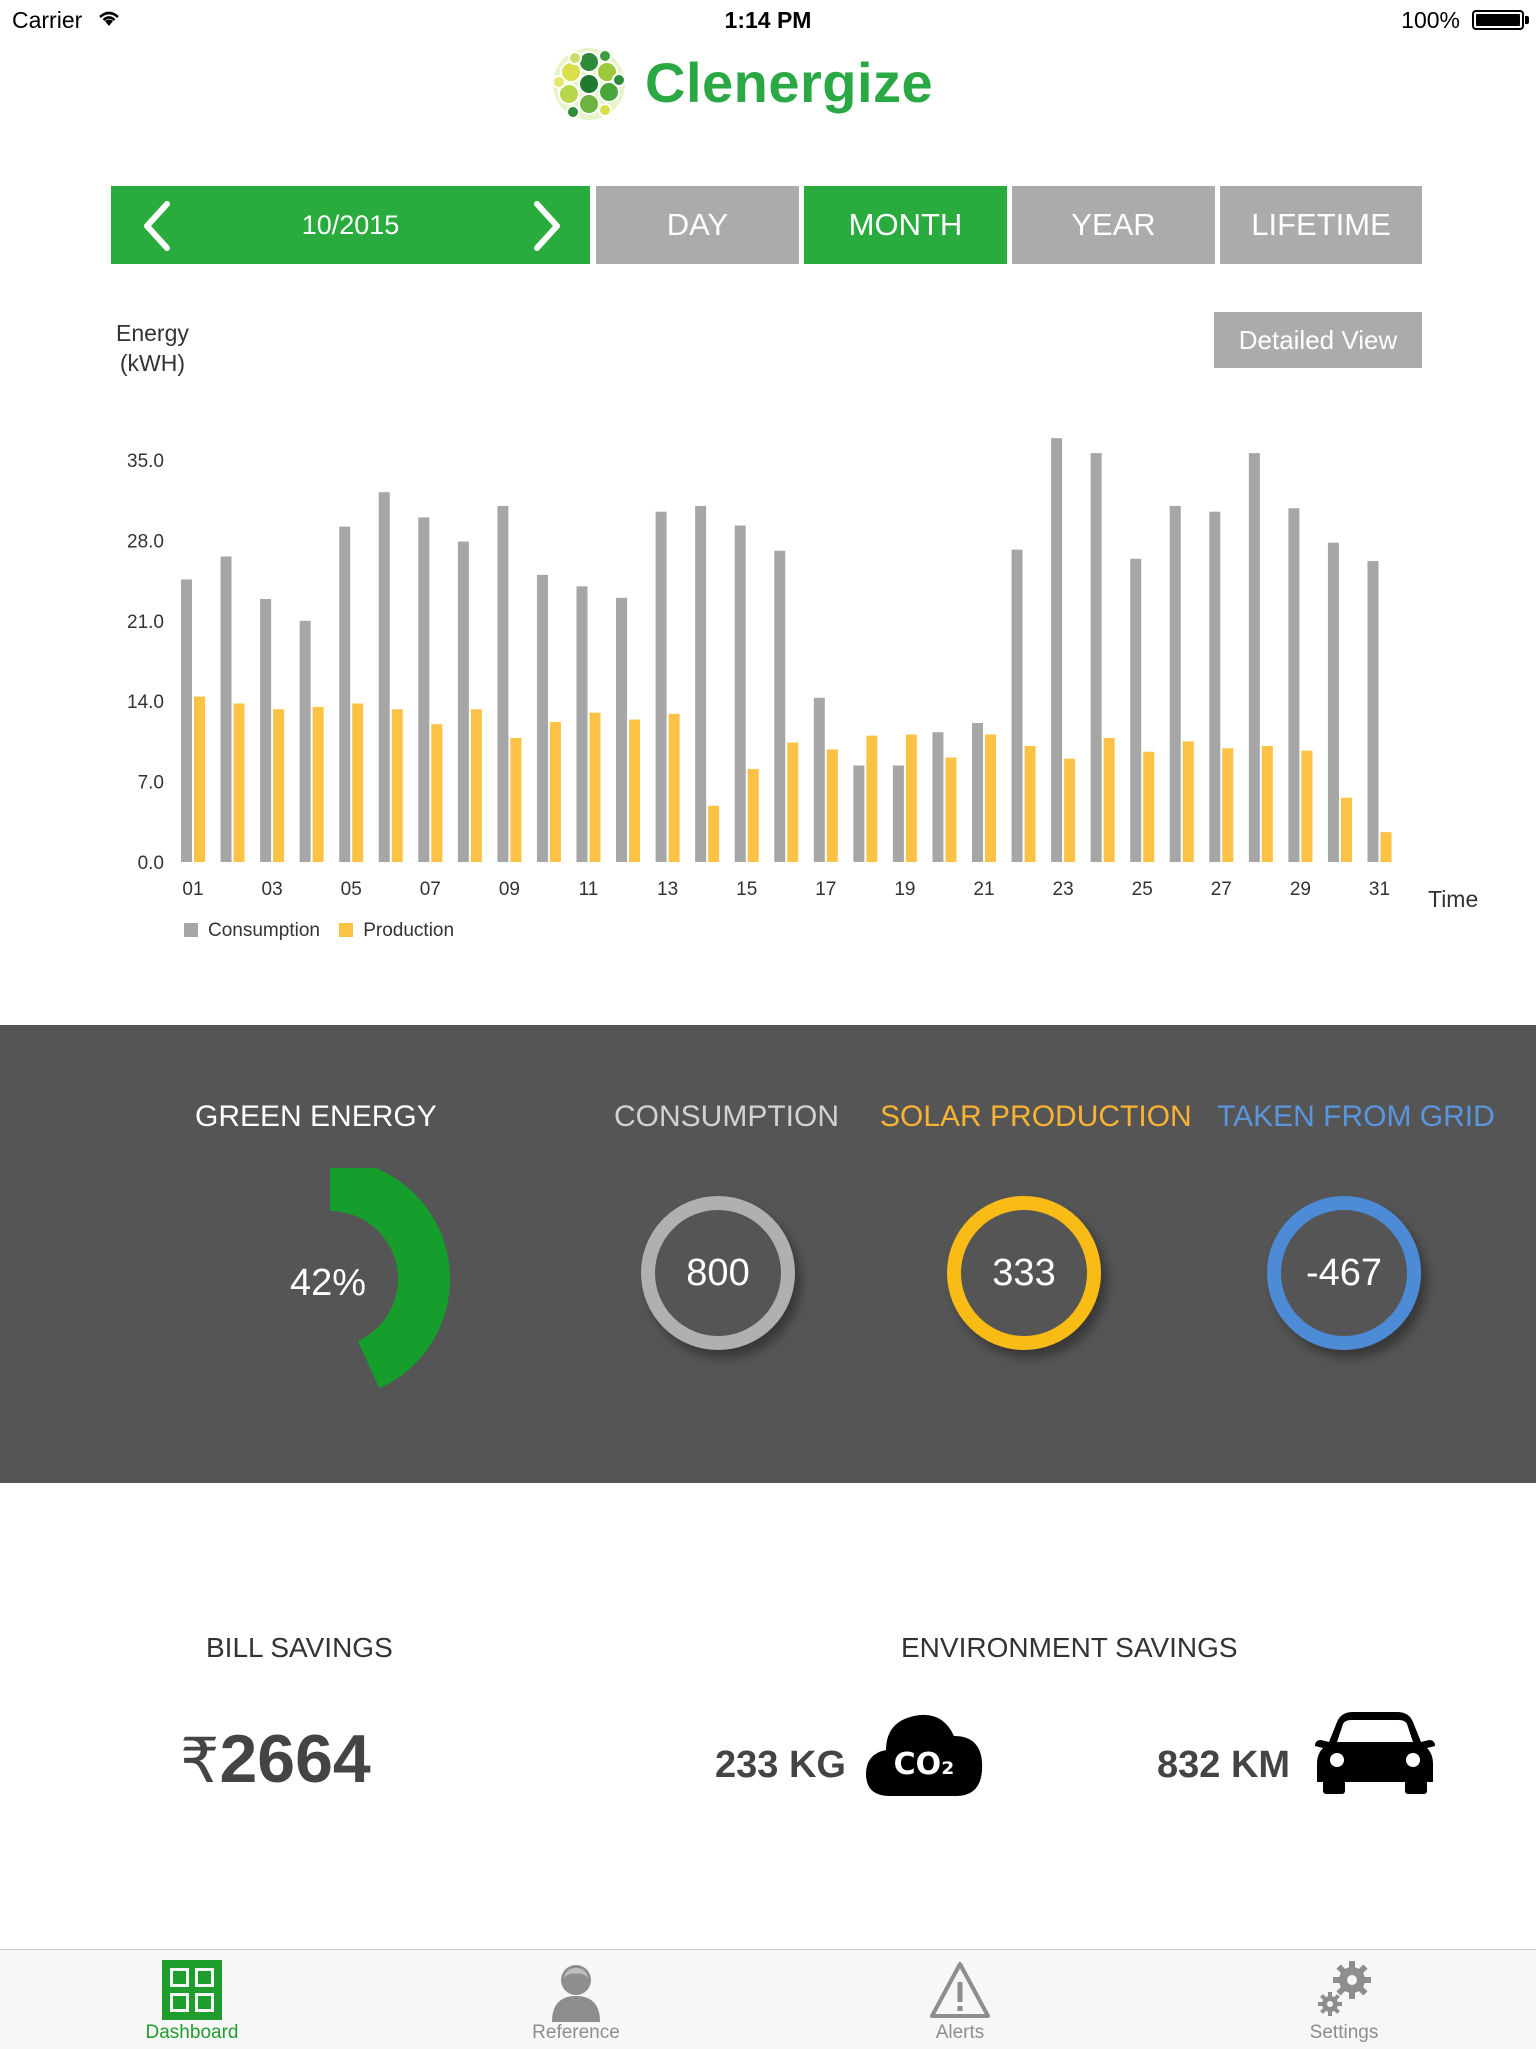 The height and width of the screenshot is (2049, 1536). I want to click on wifi-icon, so click(109, 18).